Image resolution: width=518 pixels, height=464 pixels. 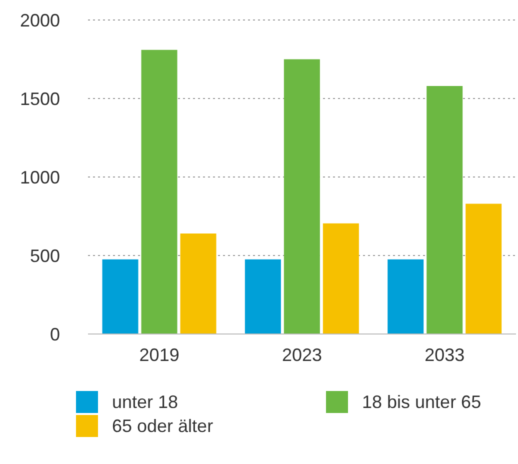 I want to click on y-tick-label: 1000, so click(x=40, y=177).